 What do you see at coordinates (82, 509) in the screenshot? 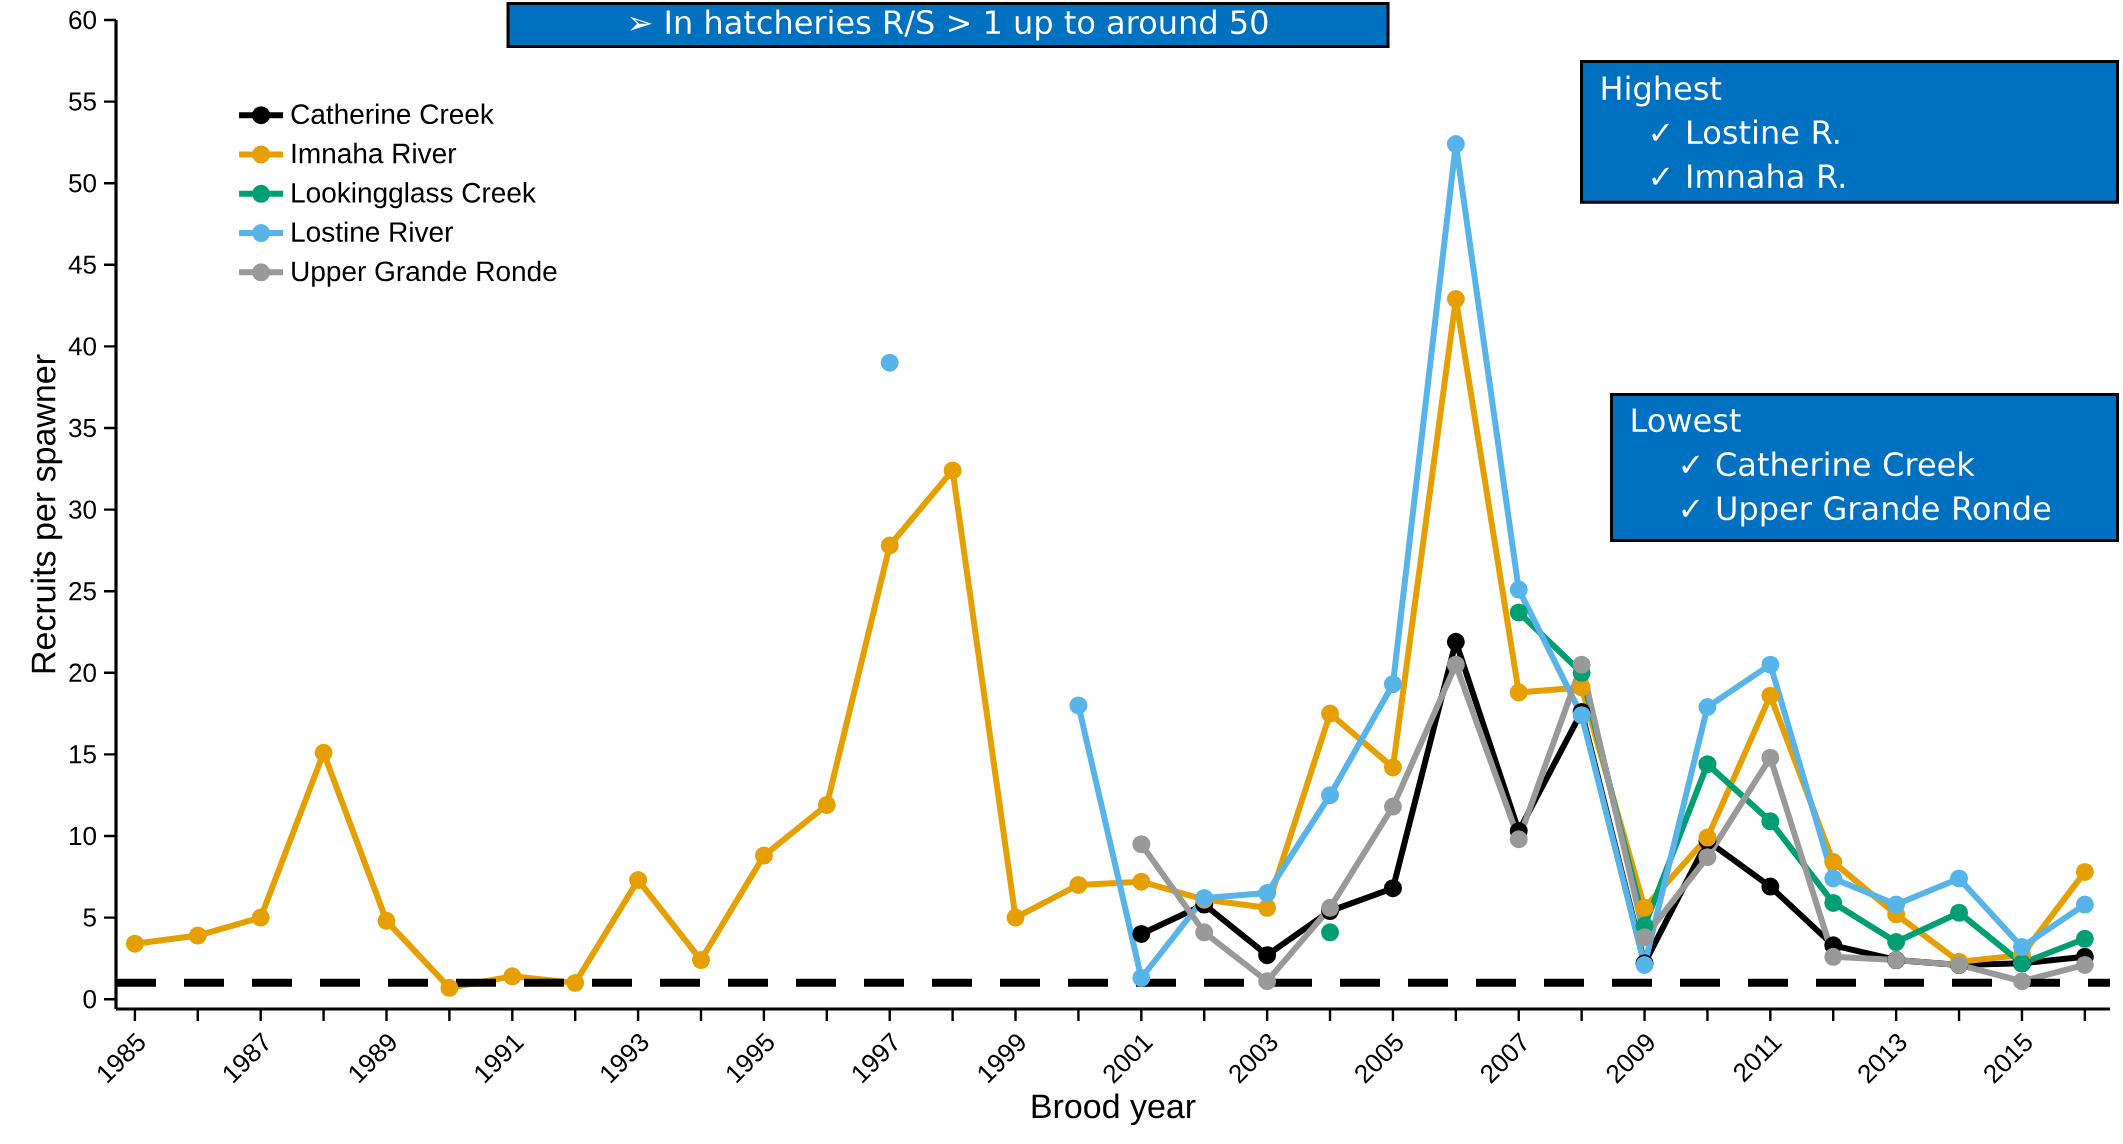
I see `y-tick-label: 30` at bounding box center [82, 509].